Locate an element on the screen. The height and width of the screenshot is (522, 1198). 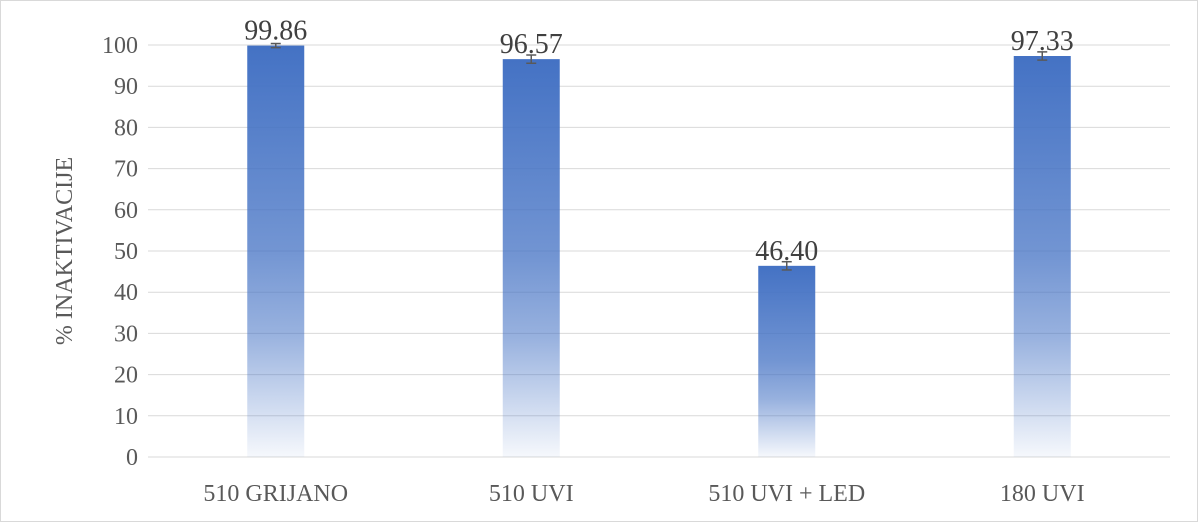
y-axis-ticks: 0 10 20 30 40 50 60 70 80 90 100 is located at coordinates (120, 252).